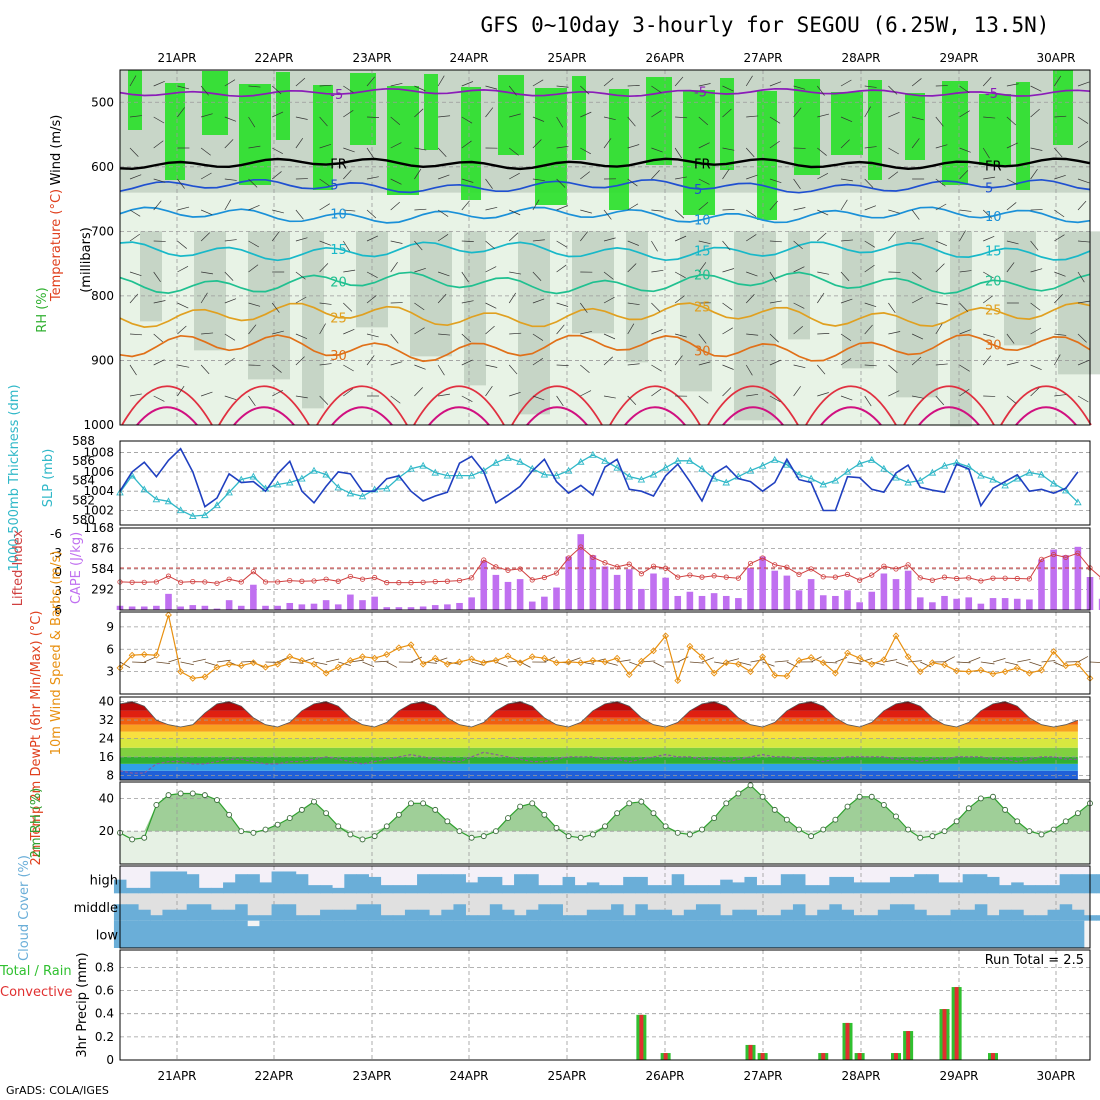  I want to click on bottom-date-label-2: 23APR, so click(371, 1076).